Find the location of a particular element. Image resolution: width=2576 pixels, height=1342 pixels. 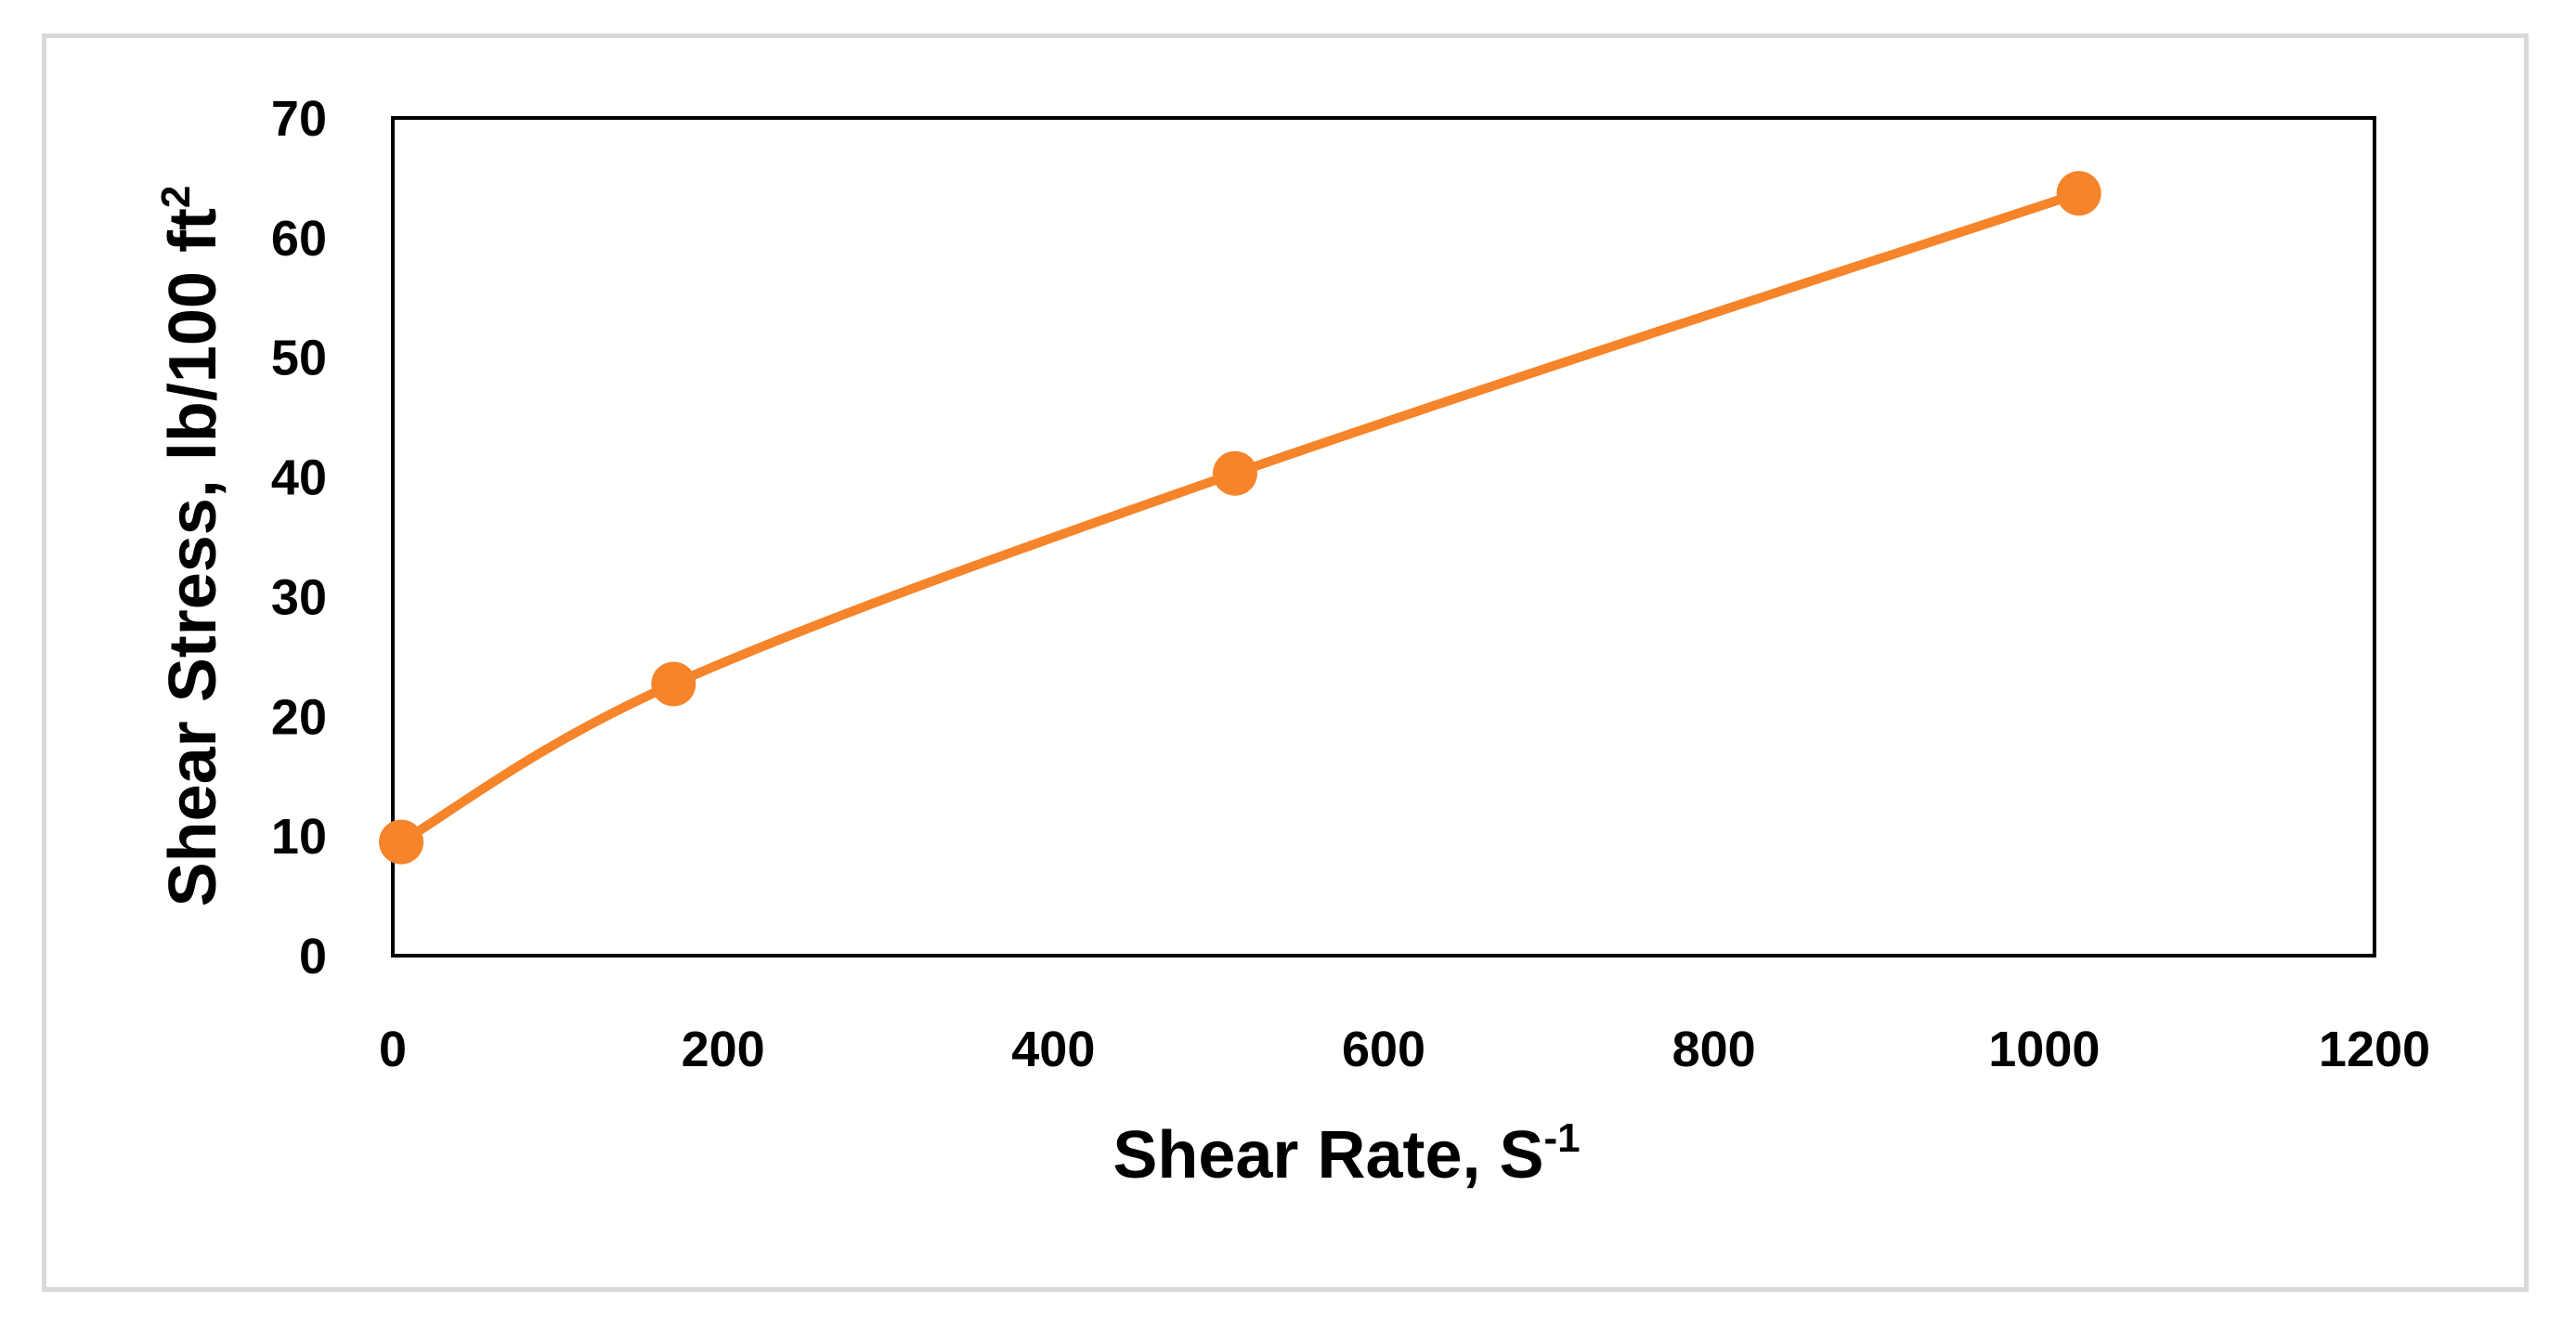

x-tick-label: 400 is located at coordinates (1053, 1049).